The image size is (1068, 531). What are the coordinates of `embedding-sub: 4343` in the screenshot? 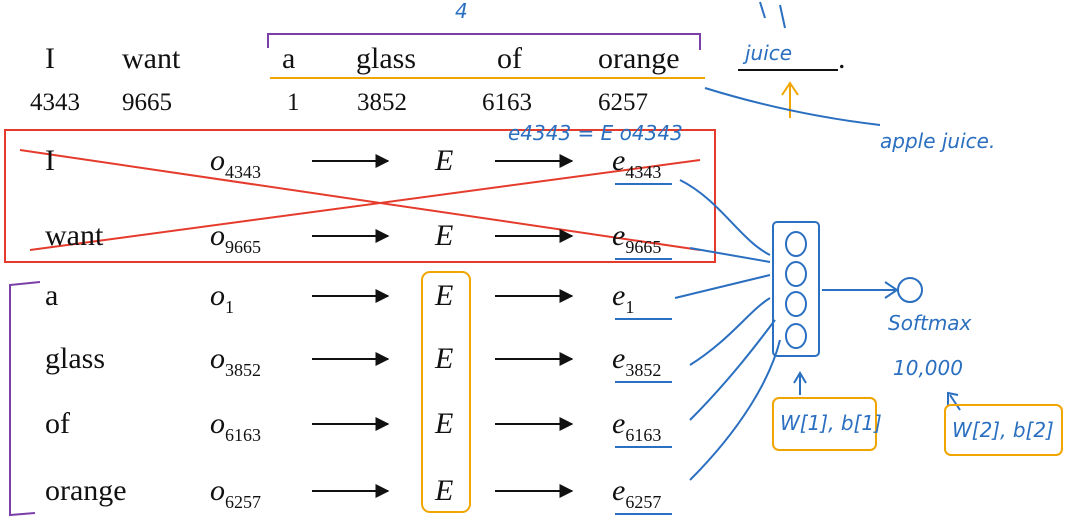 It's located at (643, 172).